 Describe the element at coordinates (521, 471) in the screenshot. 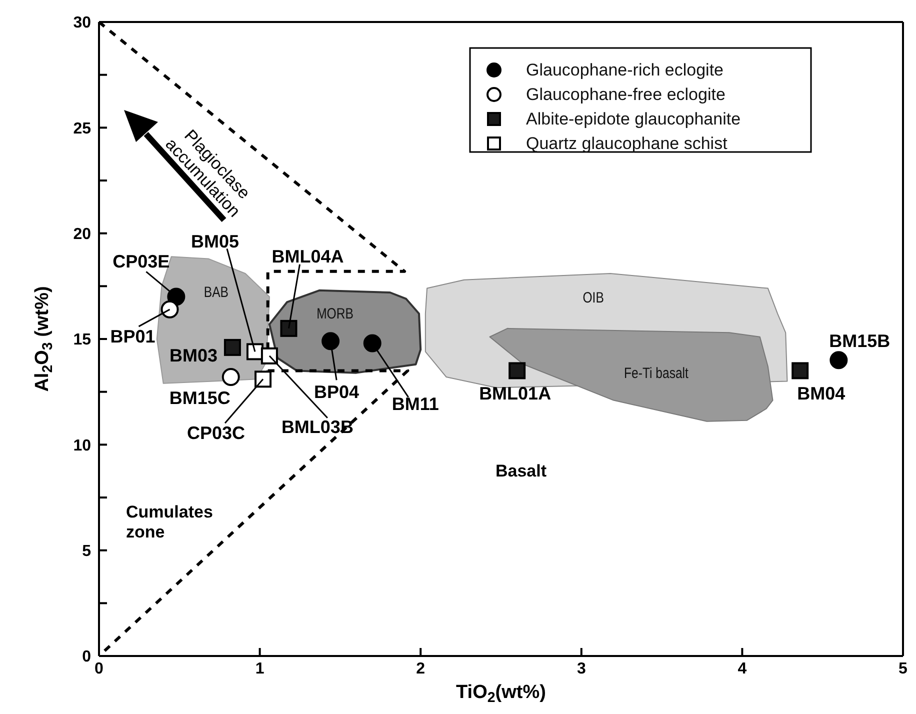

I see `annotation: Basalt` at that location.